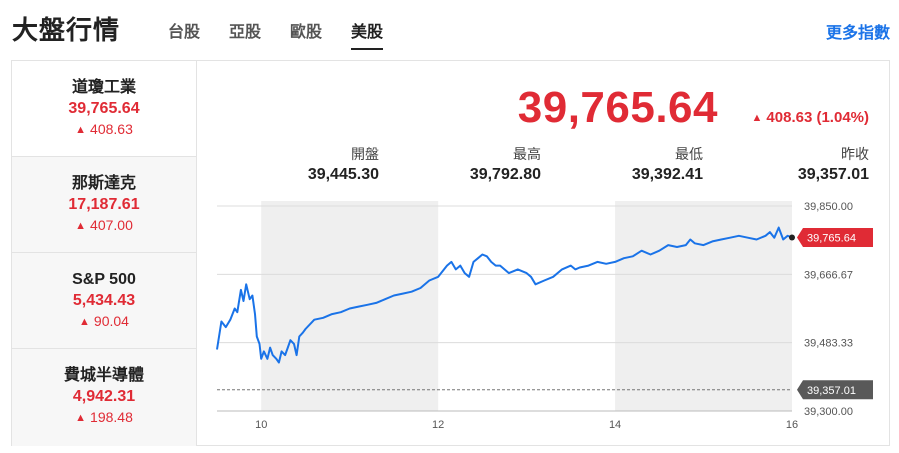 Image resolution: width=899 pixels, height=453 pixels. Describe the element at coordinates (111, 321) in the screenshot. I see `index-change-value: 90.04` at that location.